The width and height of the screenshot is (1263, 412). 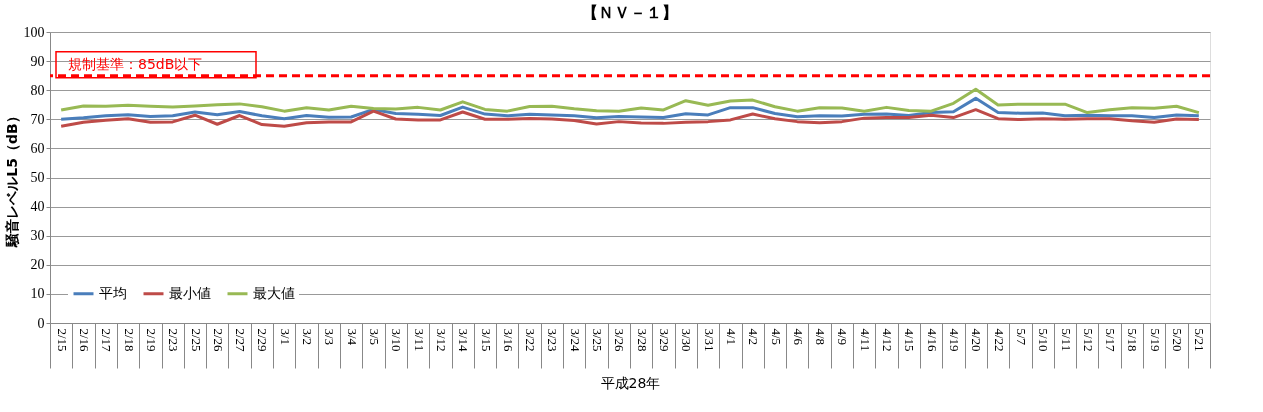 I want to click on x-tick-label: 4/6, so click(x=798, y=337).